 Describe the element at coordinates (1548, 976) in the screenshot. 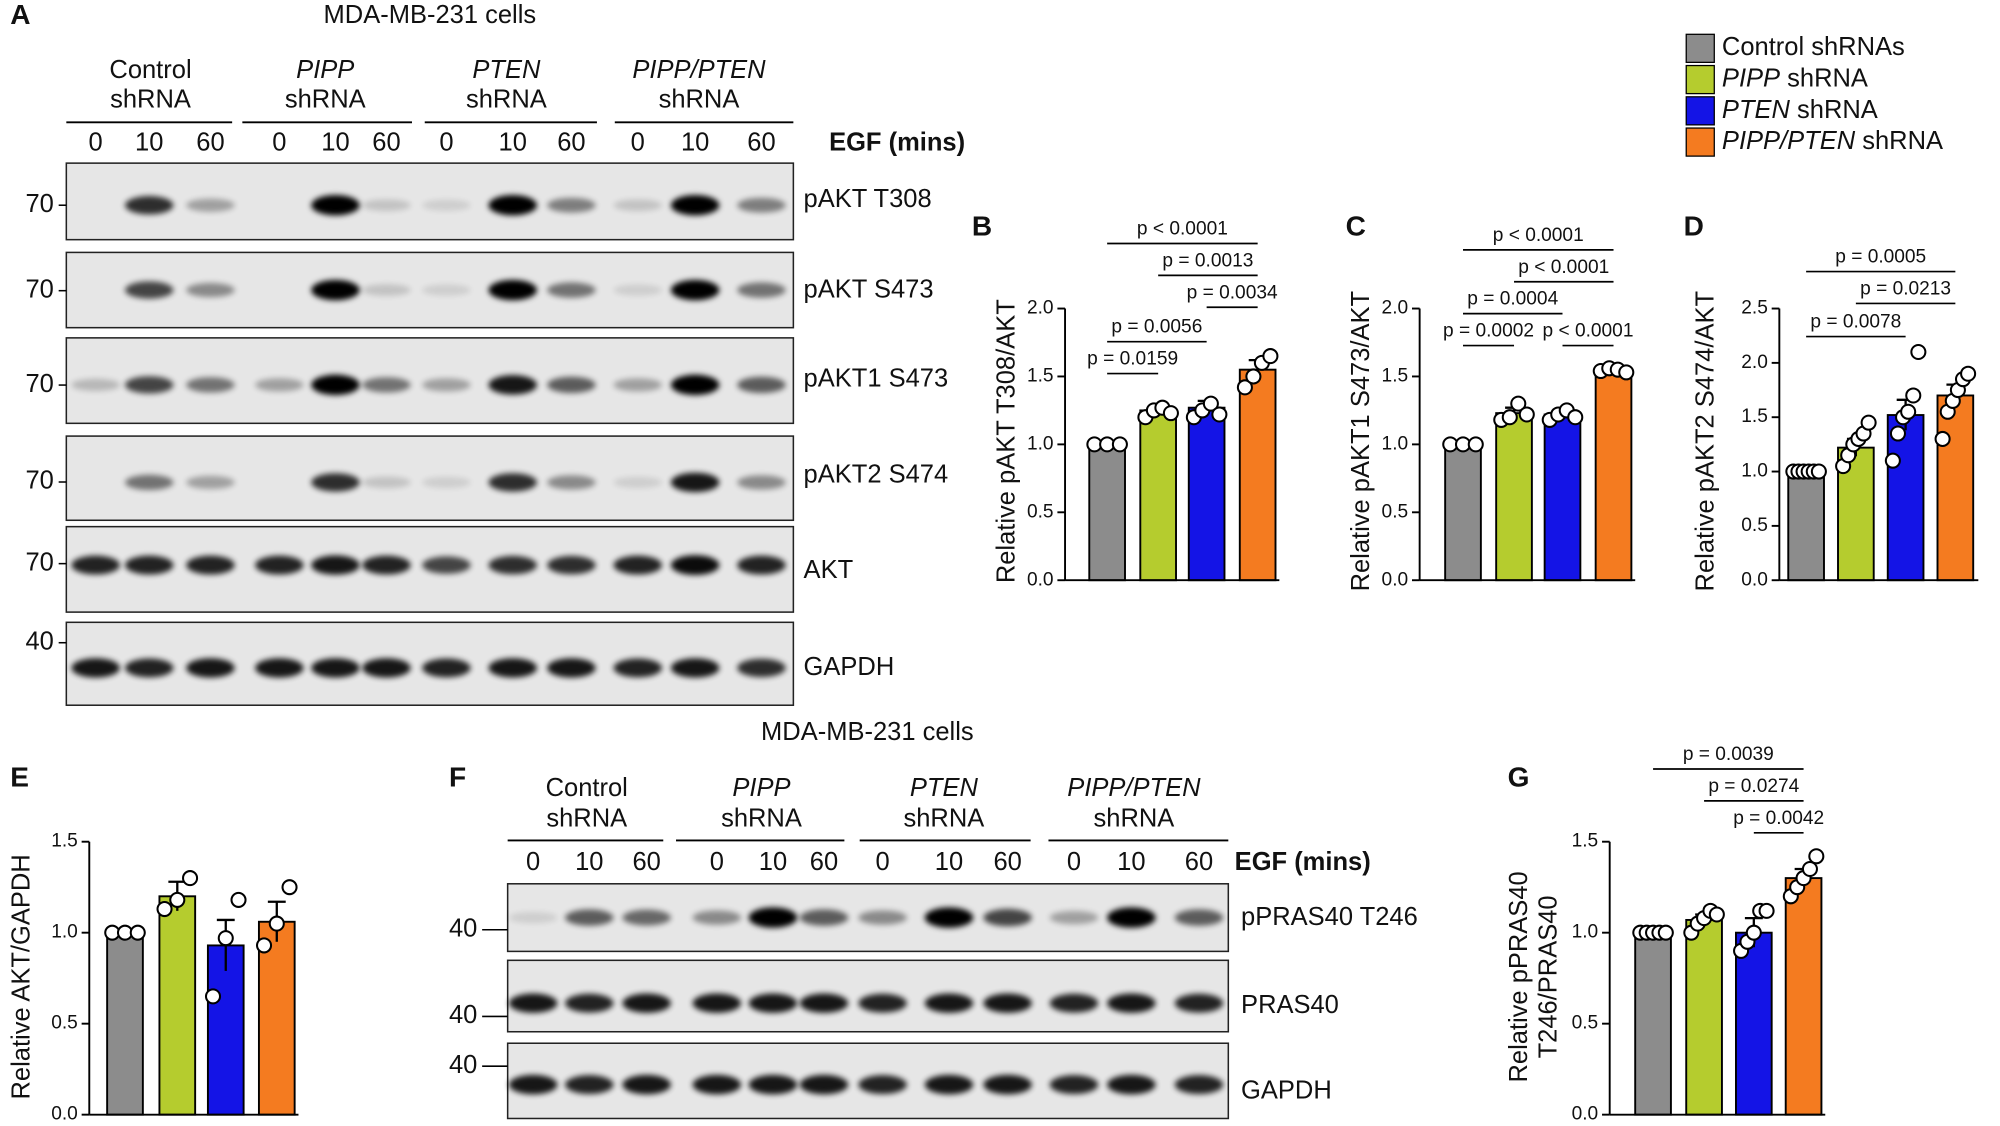

I see `y-axis-label: T246/PRAS40` at that location.